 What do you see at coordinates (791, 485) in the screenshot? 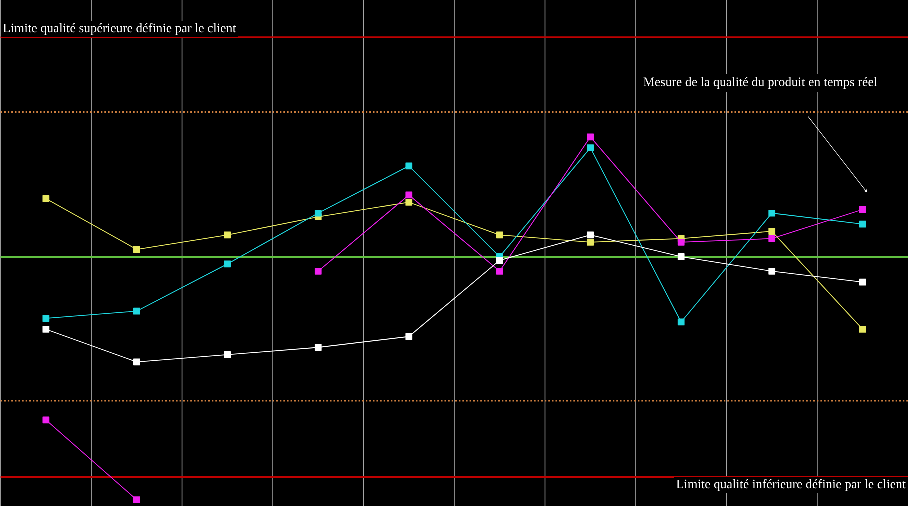
I see `ref-line-label: Limite qualité inférieure définie par le client` at bounding box center [791, 485].